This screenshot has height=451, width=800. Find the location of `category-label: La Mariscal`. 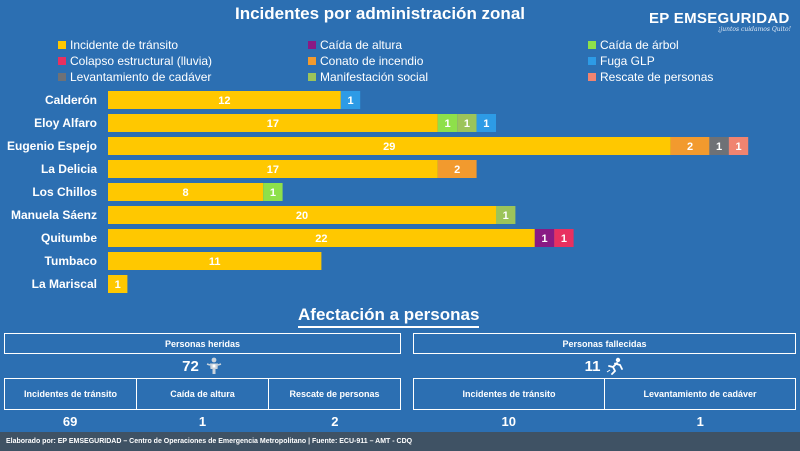

category-label: La Mariscal is located at coordinates (64, 284).